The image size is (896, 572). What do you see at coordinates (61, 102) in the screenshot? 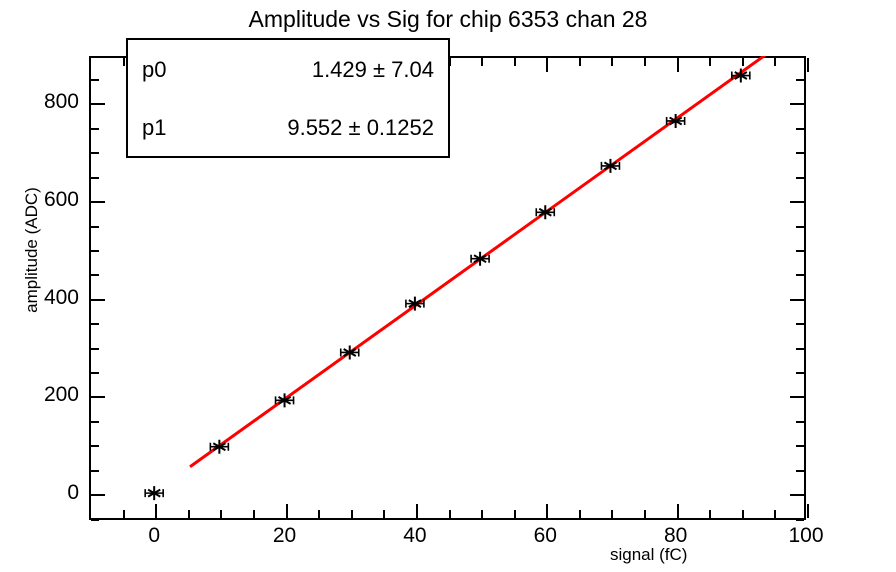
I see `y-tick-label: 800` at bounding box center [61, 102].